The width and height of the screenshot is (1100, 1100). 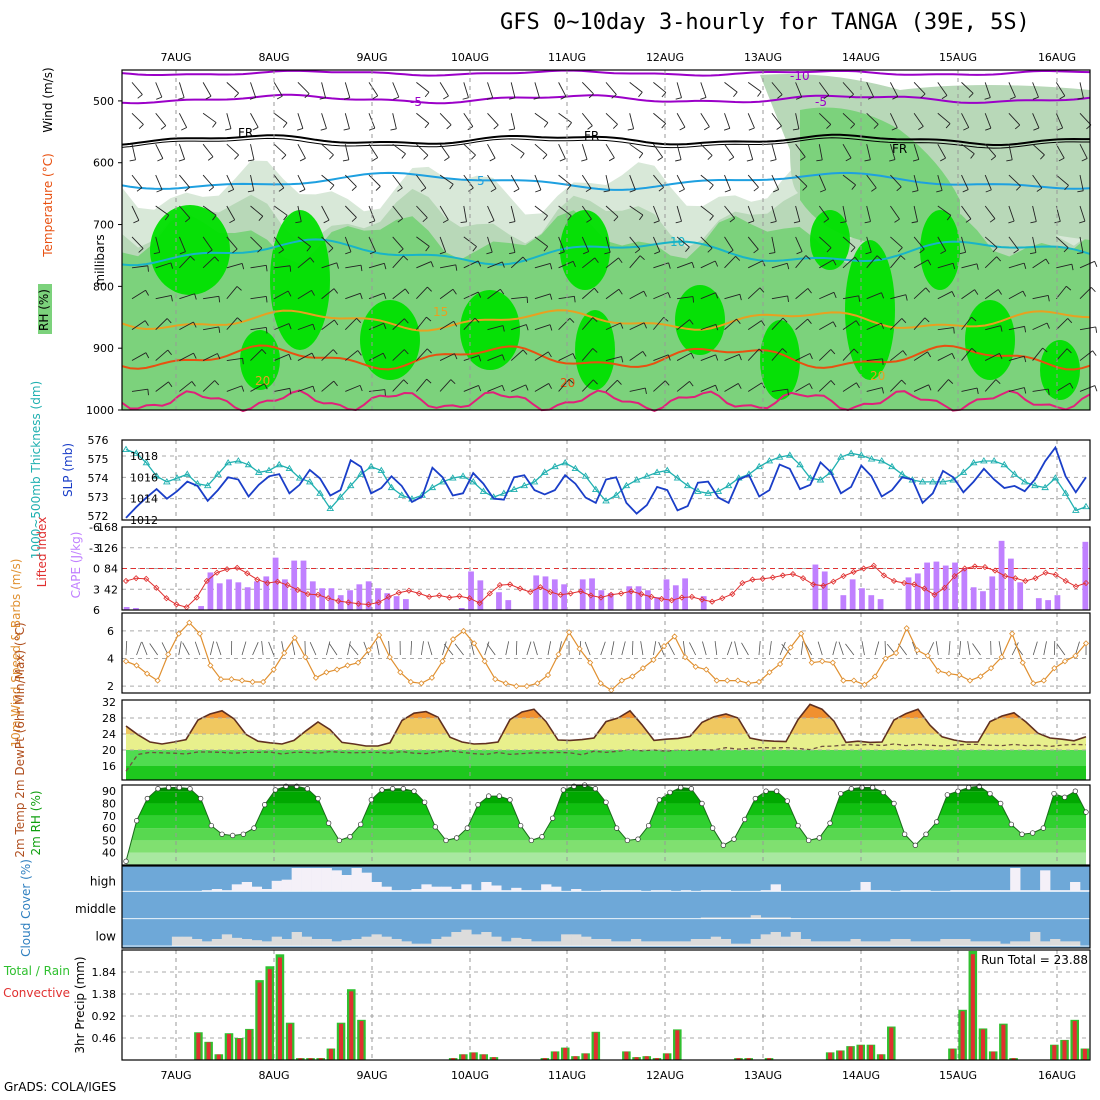 What do you see at coordinates (144, 477) in the screenshot?
I see `slp-tick-label: 1016` at bounding box center [144, 477].